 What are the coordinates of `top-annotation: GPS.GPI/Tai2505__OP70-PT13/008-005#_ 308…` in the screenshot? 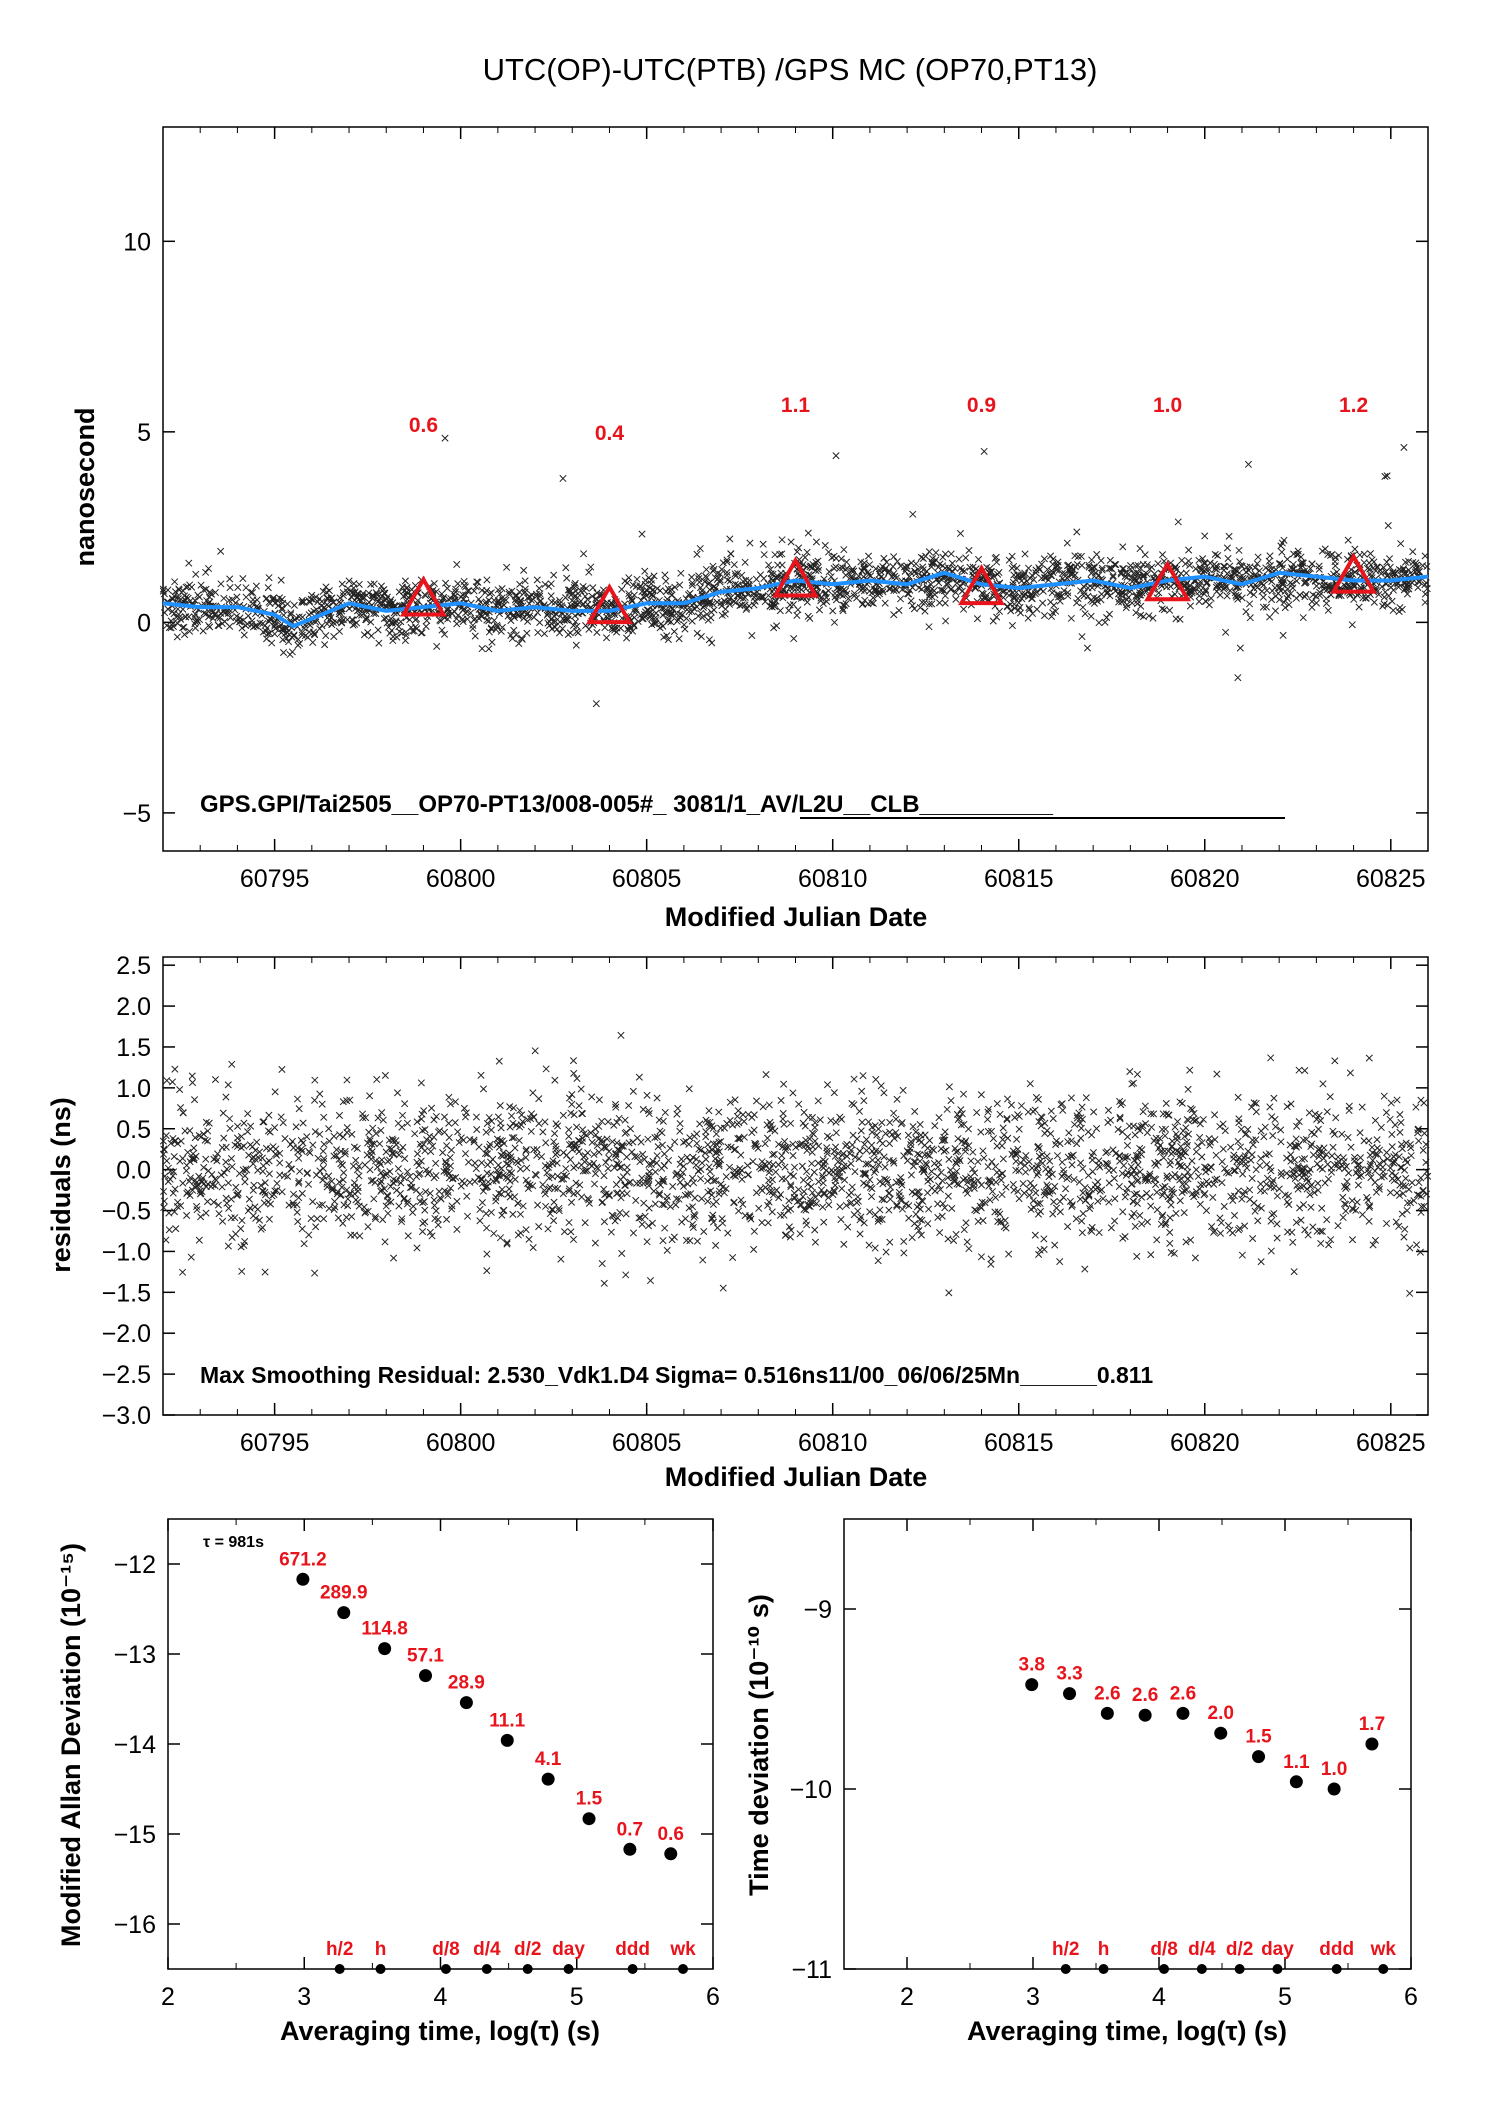 It's located at (627, 804).